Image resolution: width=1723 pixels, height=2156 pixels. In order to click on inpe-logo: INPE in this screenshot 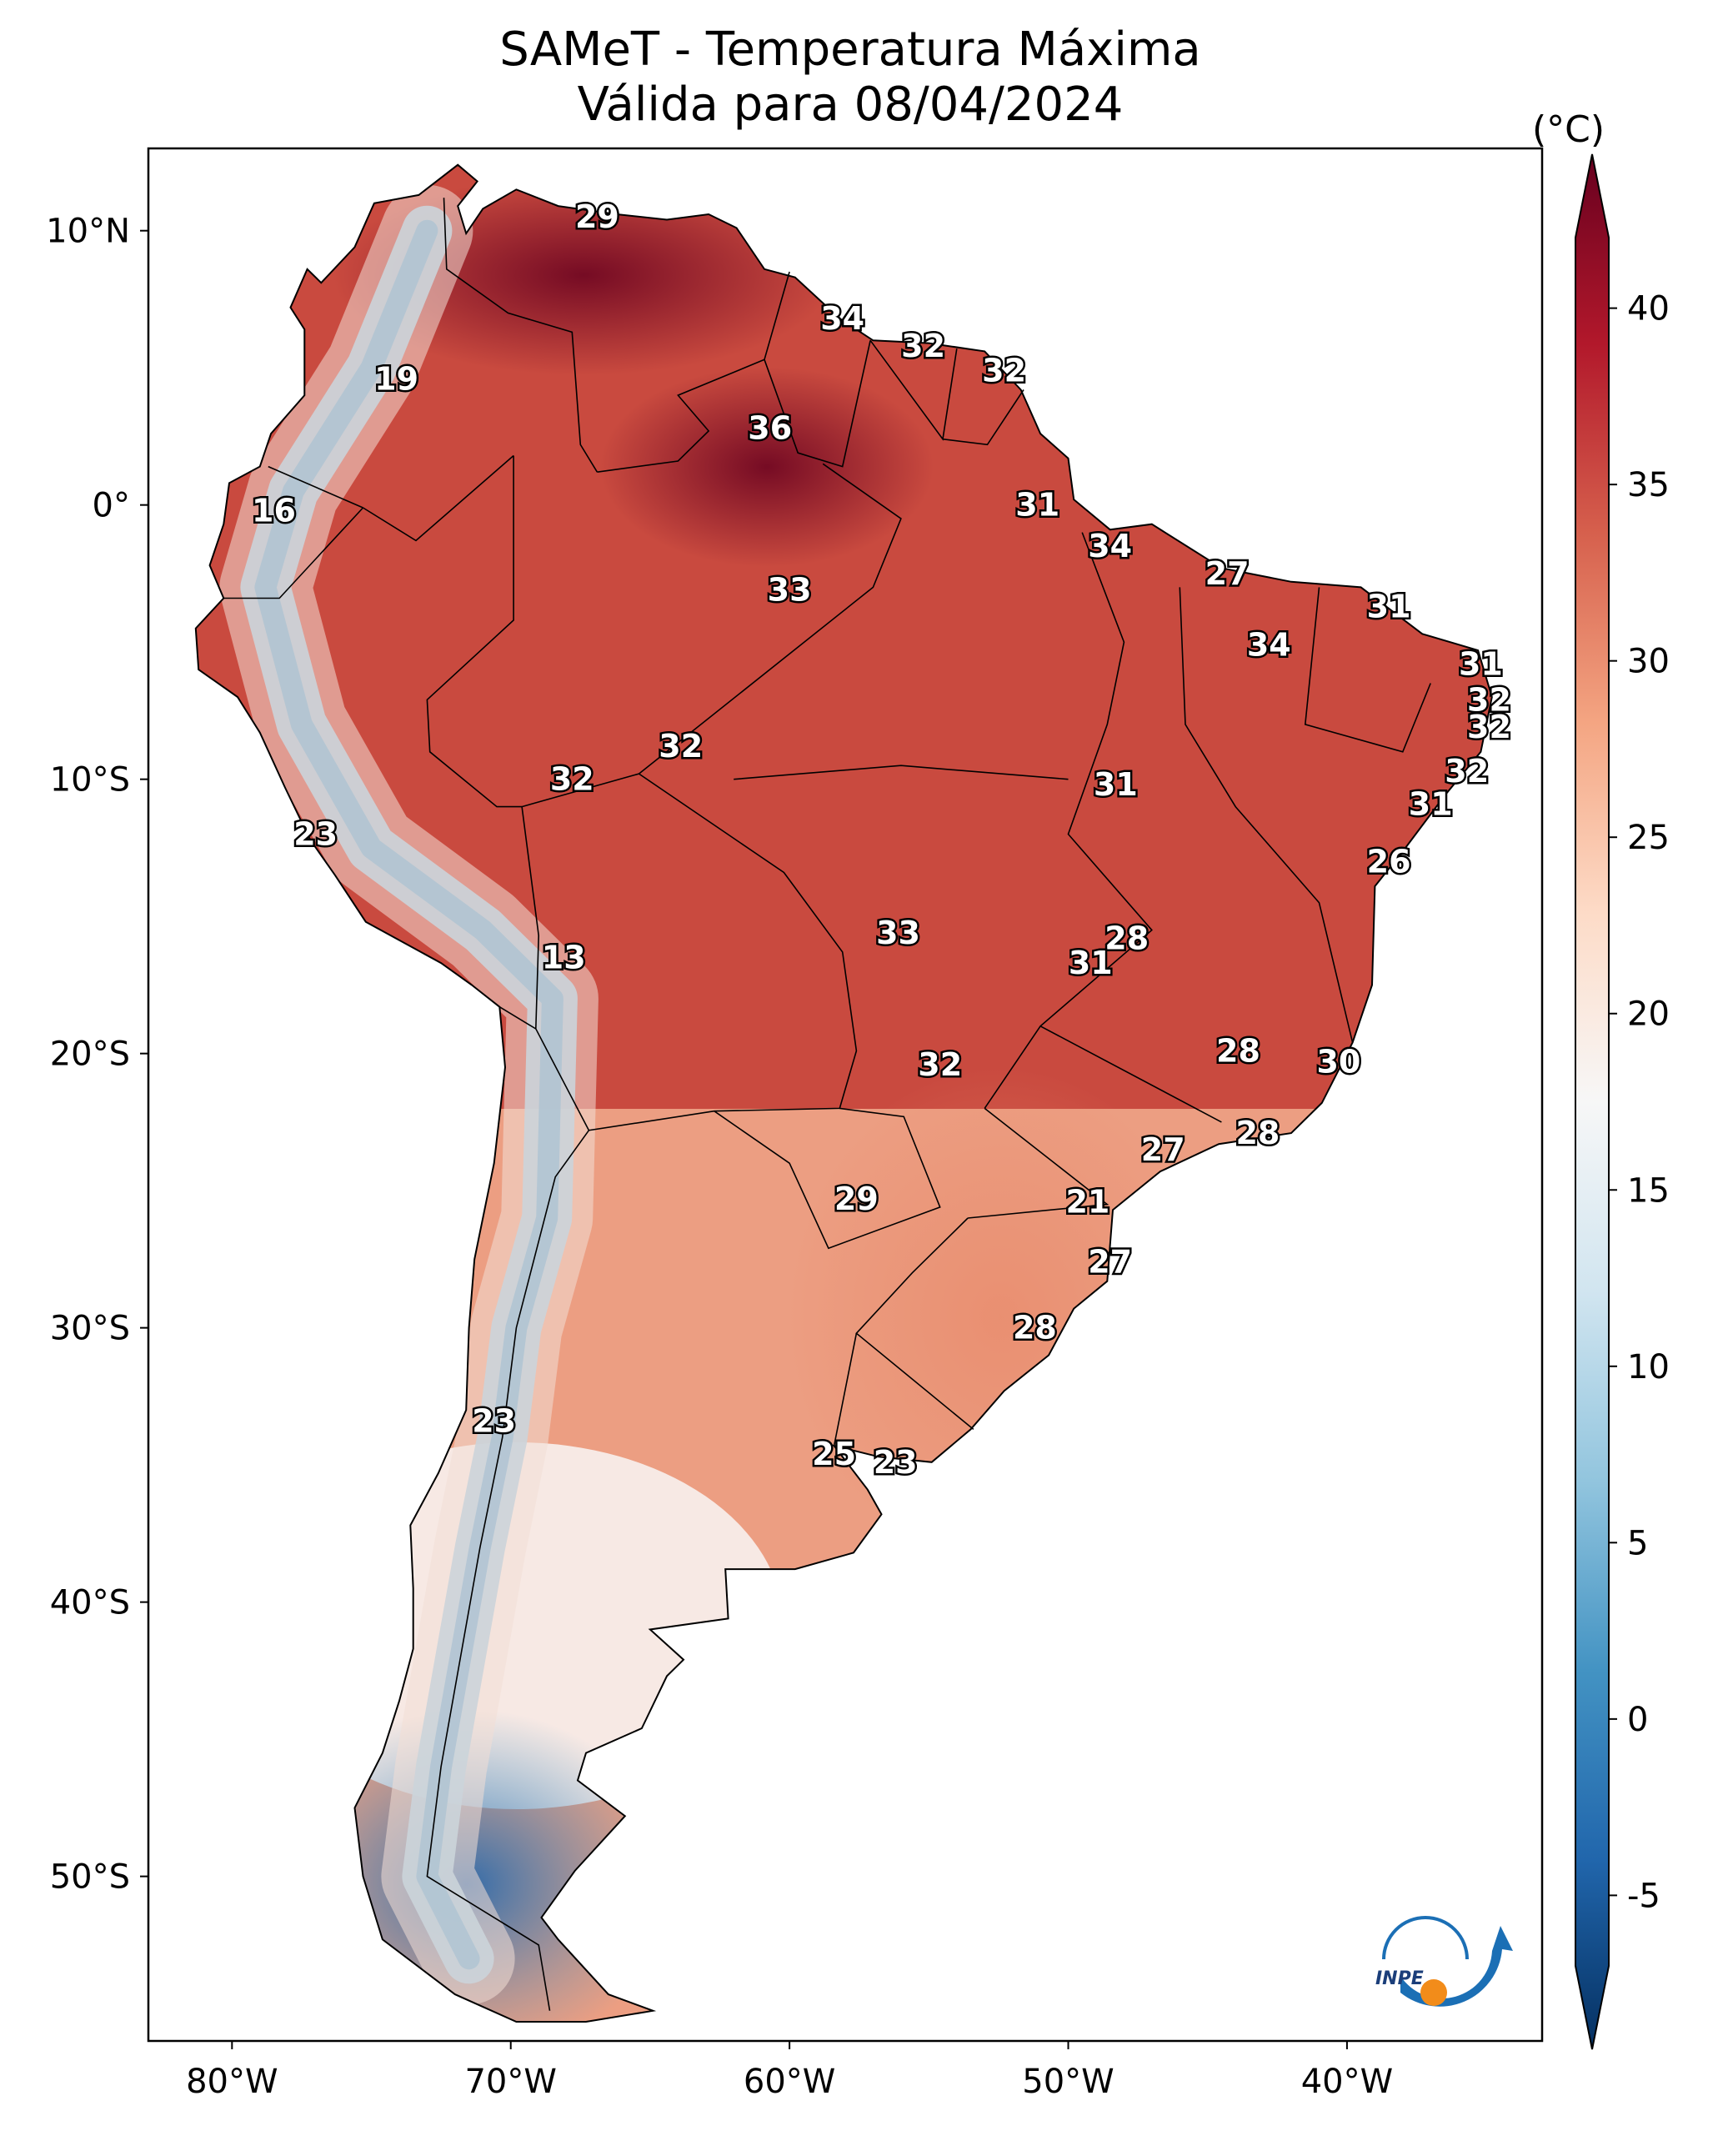, I will do `click(1444, 1962)`.